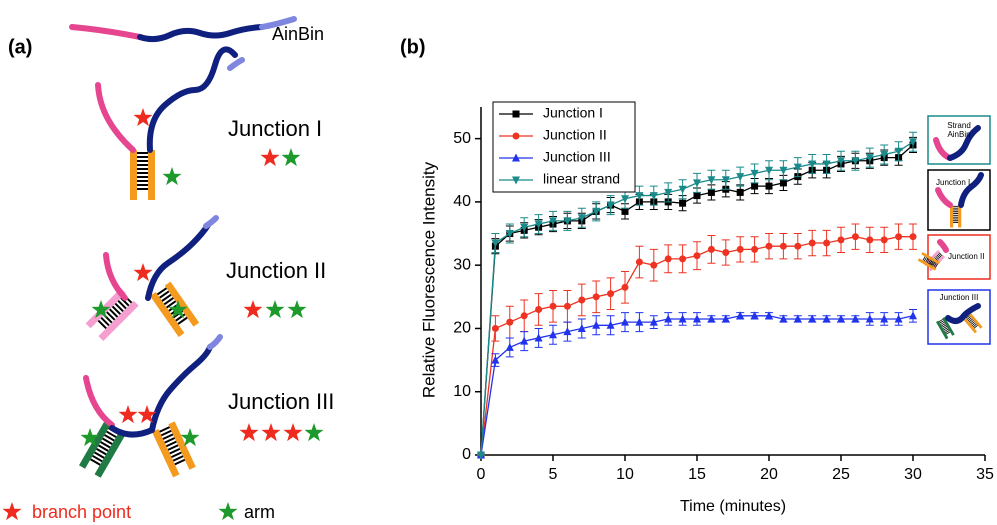 This screenshot has width=997, height=525. Describe the element at coordinates (581, 179) in the screenshot. I see `legend-label: linear strand` at that location.